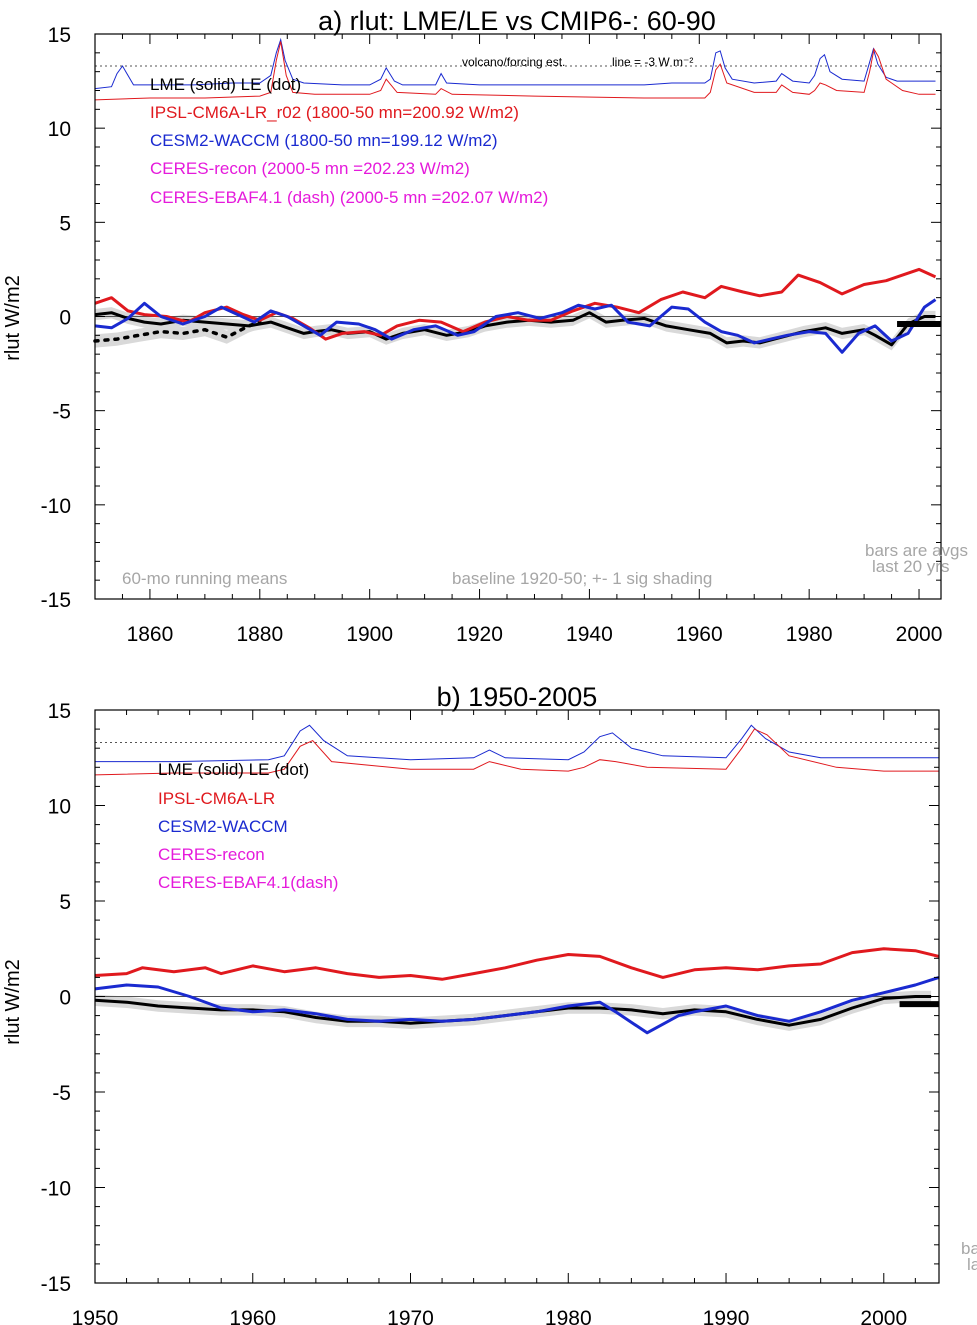  I want to click on panel-a-volcano-note: volcano/forcing est., so click(513, 62).